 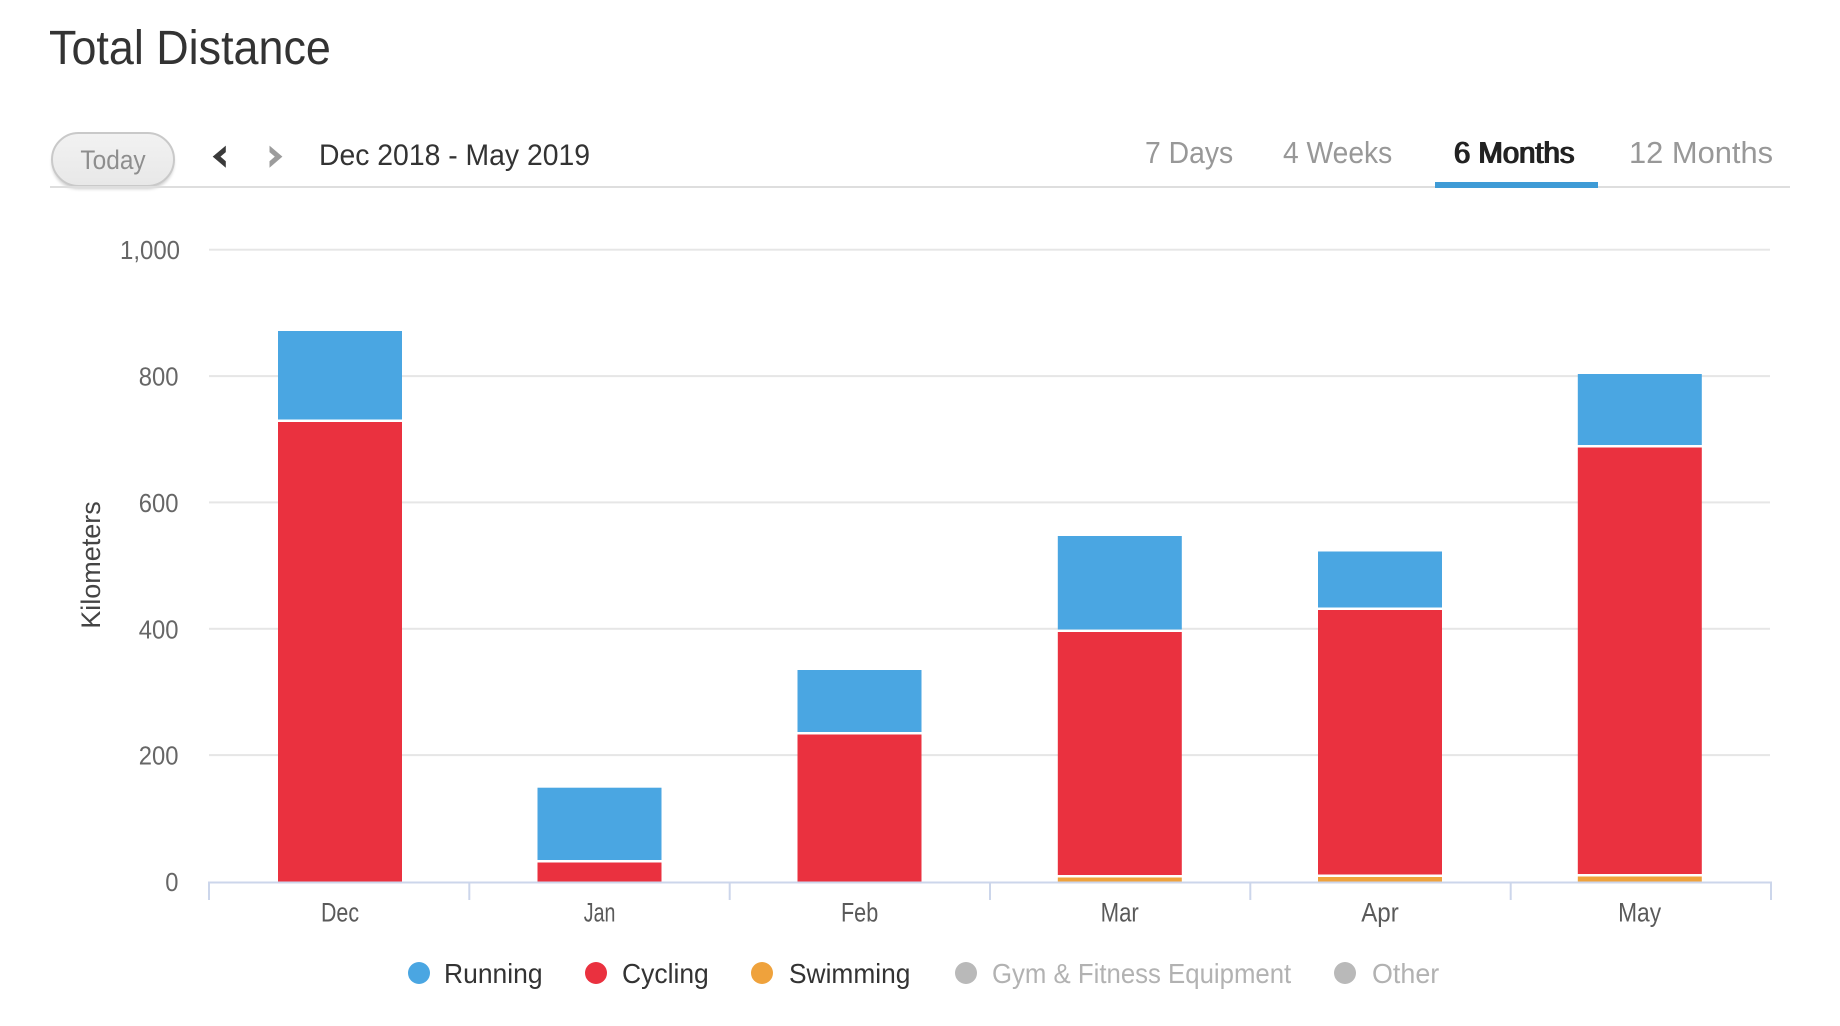 I want to click on svg-text: 0, so click(x=171, y=882).